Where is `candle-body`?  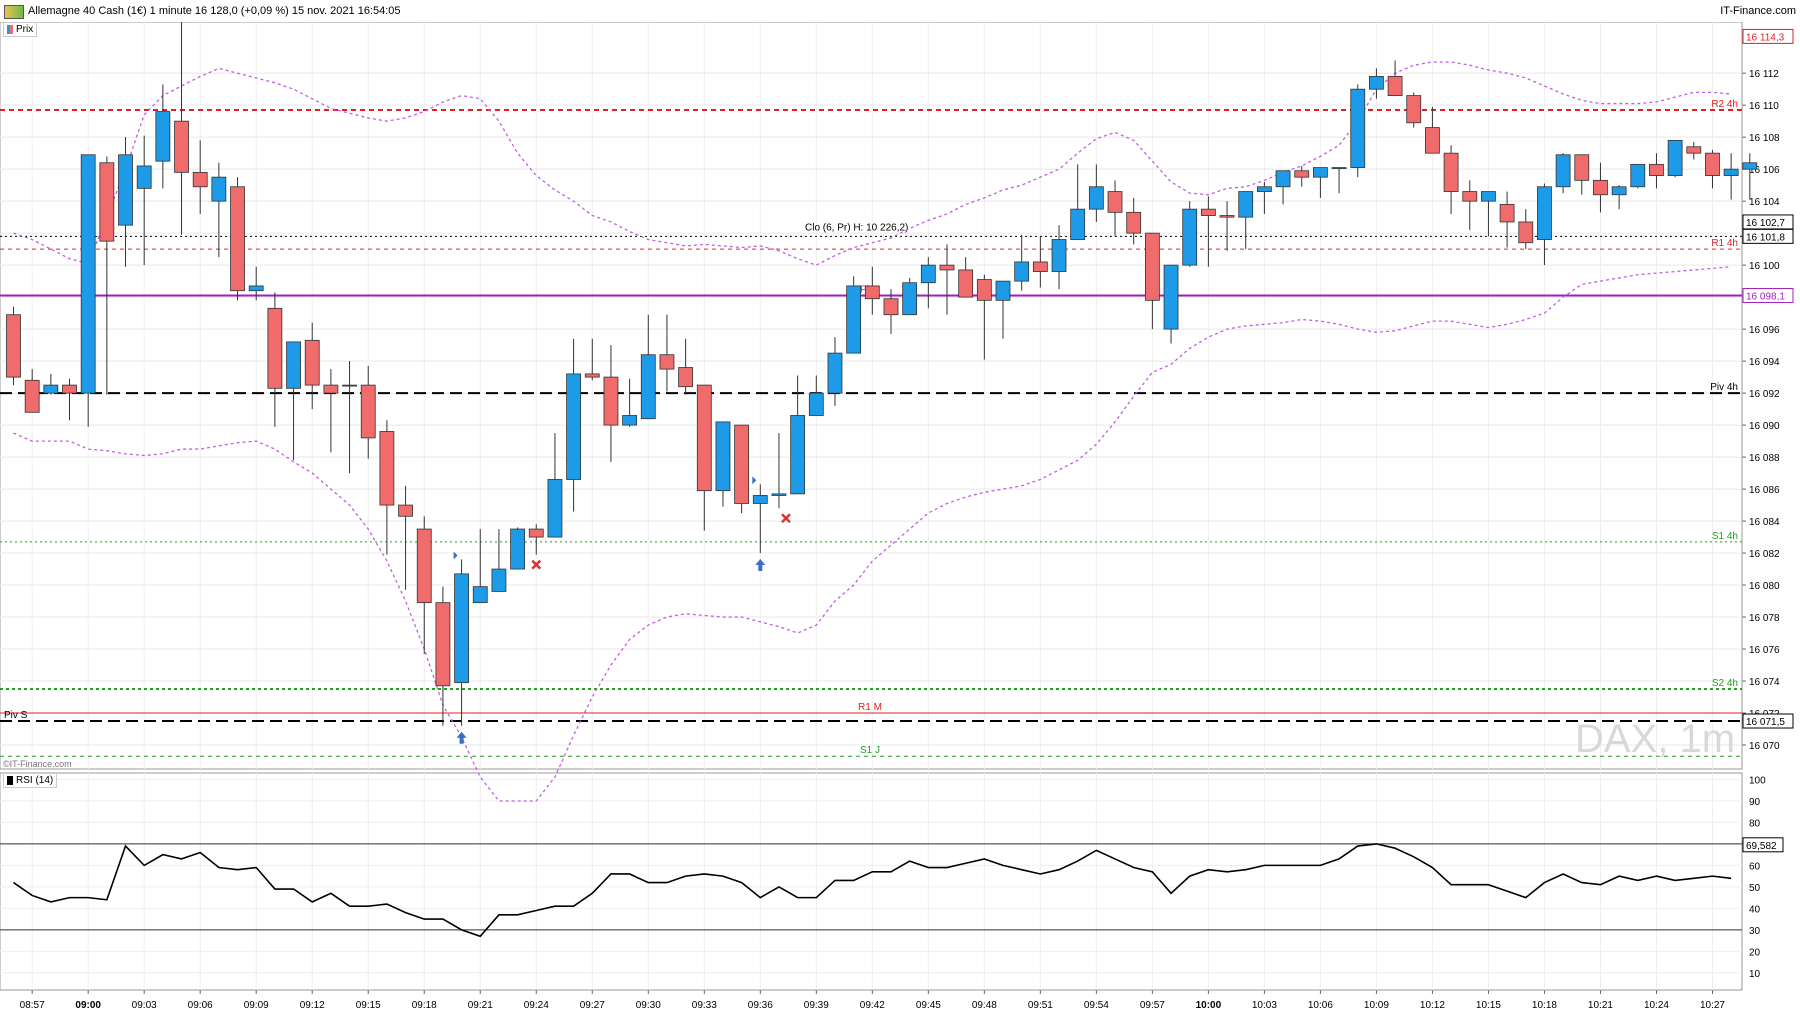 candle-body is located at coordinates (686, 377).